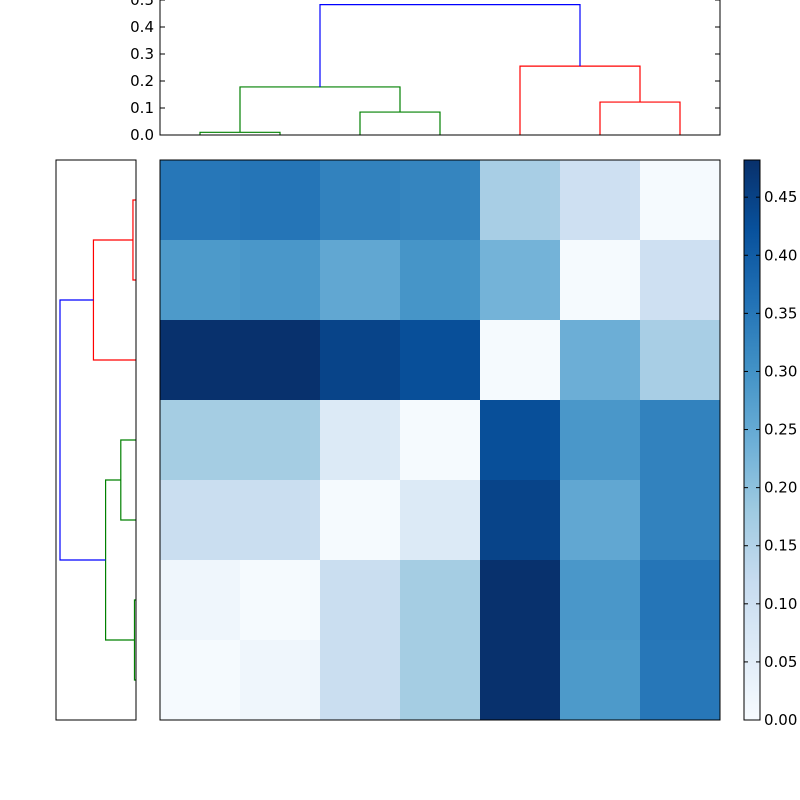  I want to click on left-dendrogram-frame, so click(96, 440).